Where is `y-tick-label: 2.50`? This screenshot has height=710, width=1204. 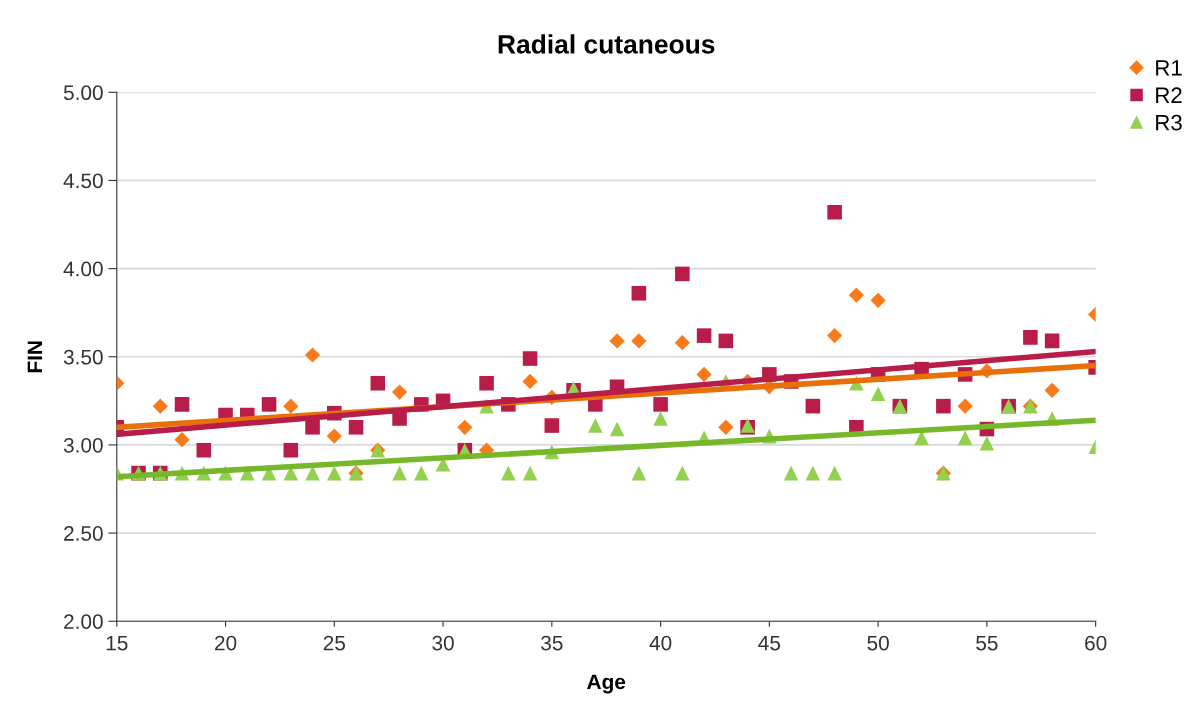
y-tick-label: 2.50 is located at coordinates (83, 533).